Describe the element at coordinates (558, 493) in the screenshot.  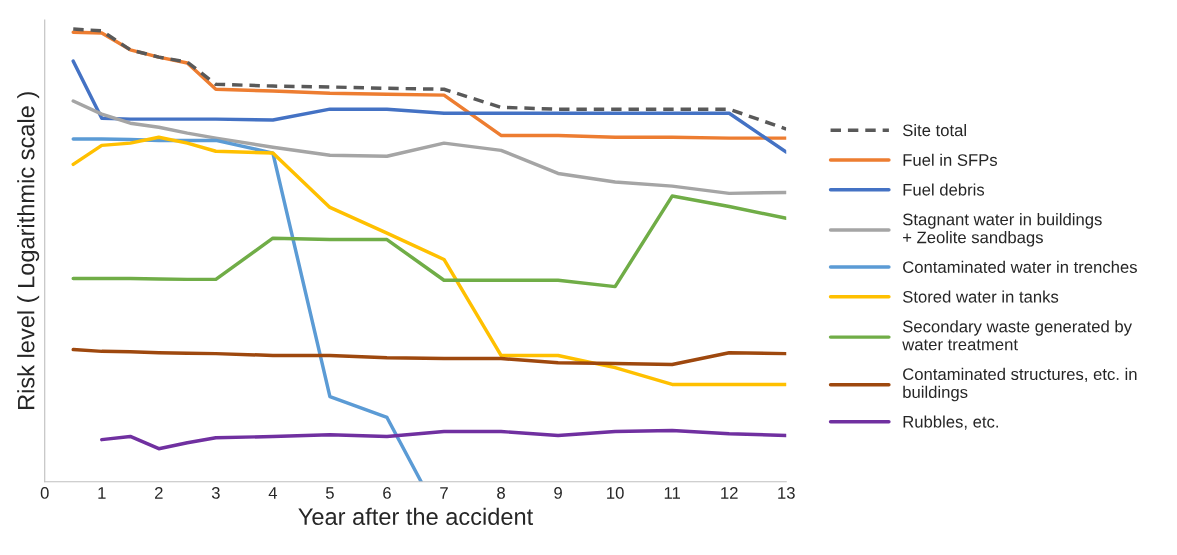
I see `x-tick-label: 9` at that location.